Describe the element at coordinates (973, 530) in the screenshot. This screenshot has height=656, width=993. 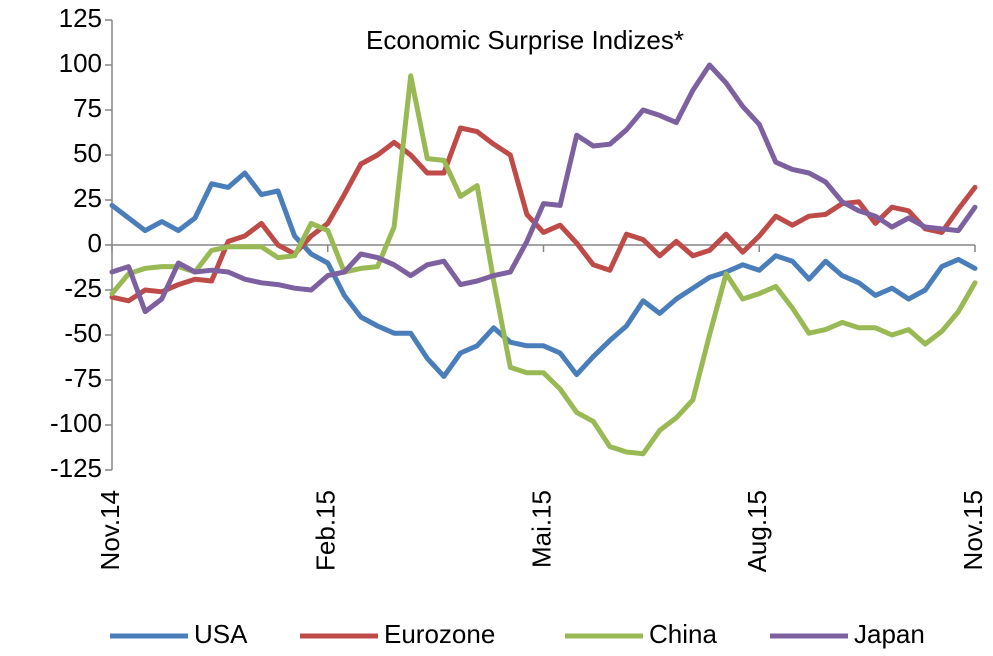
I see `x-tick-label: Nov.15` at that location.